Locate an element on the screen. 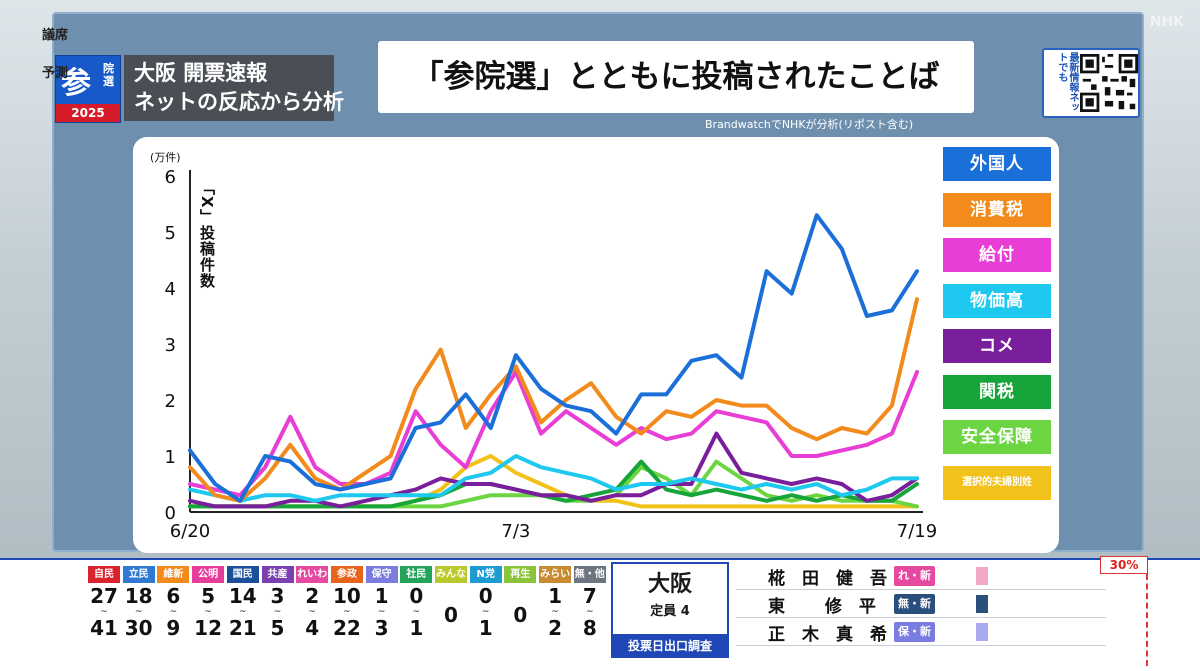 This screenshot has width=1200, height=671. y-tick-label: 0 is located at coordinates (170, 513).